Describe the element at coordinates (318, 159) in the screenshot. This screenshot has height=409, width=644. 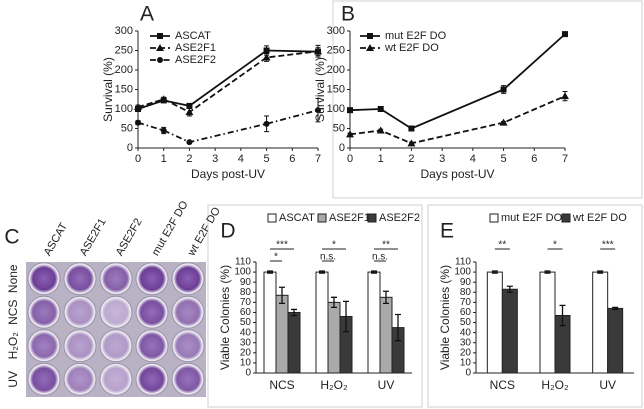
I see `x-tick-label: 7` at that location.